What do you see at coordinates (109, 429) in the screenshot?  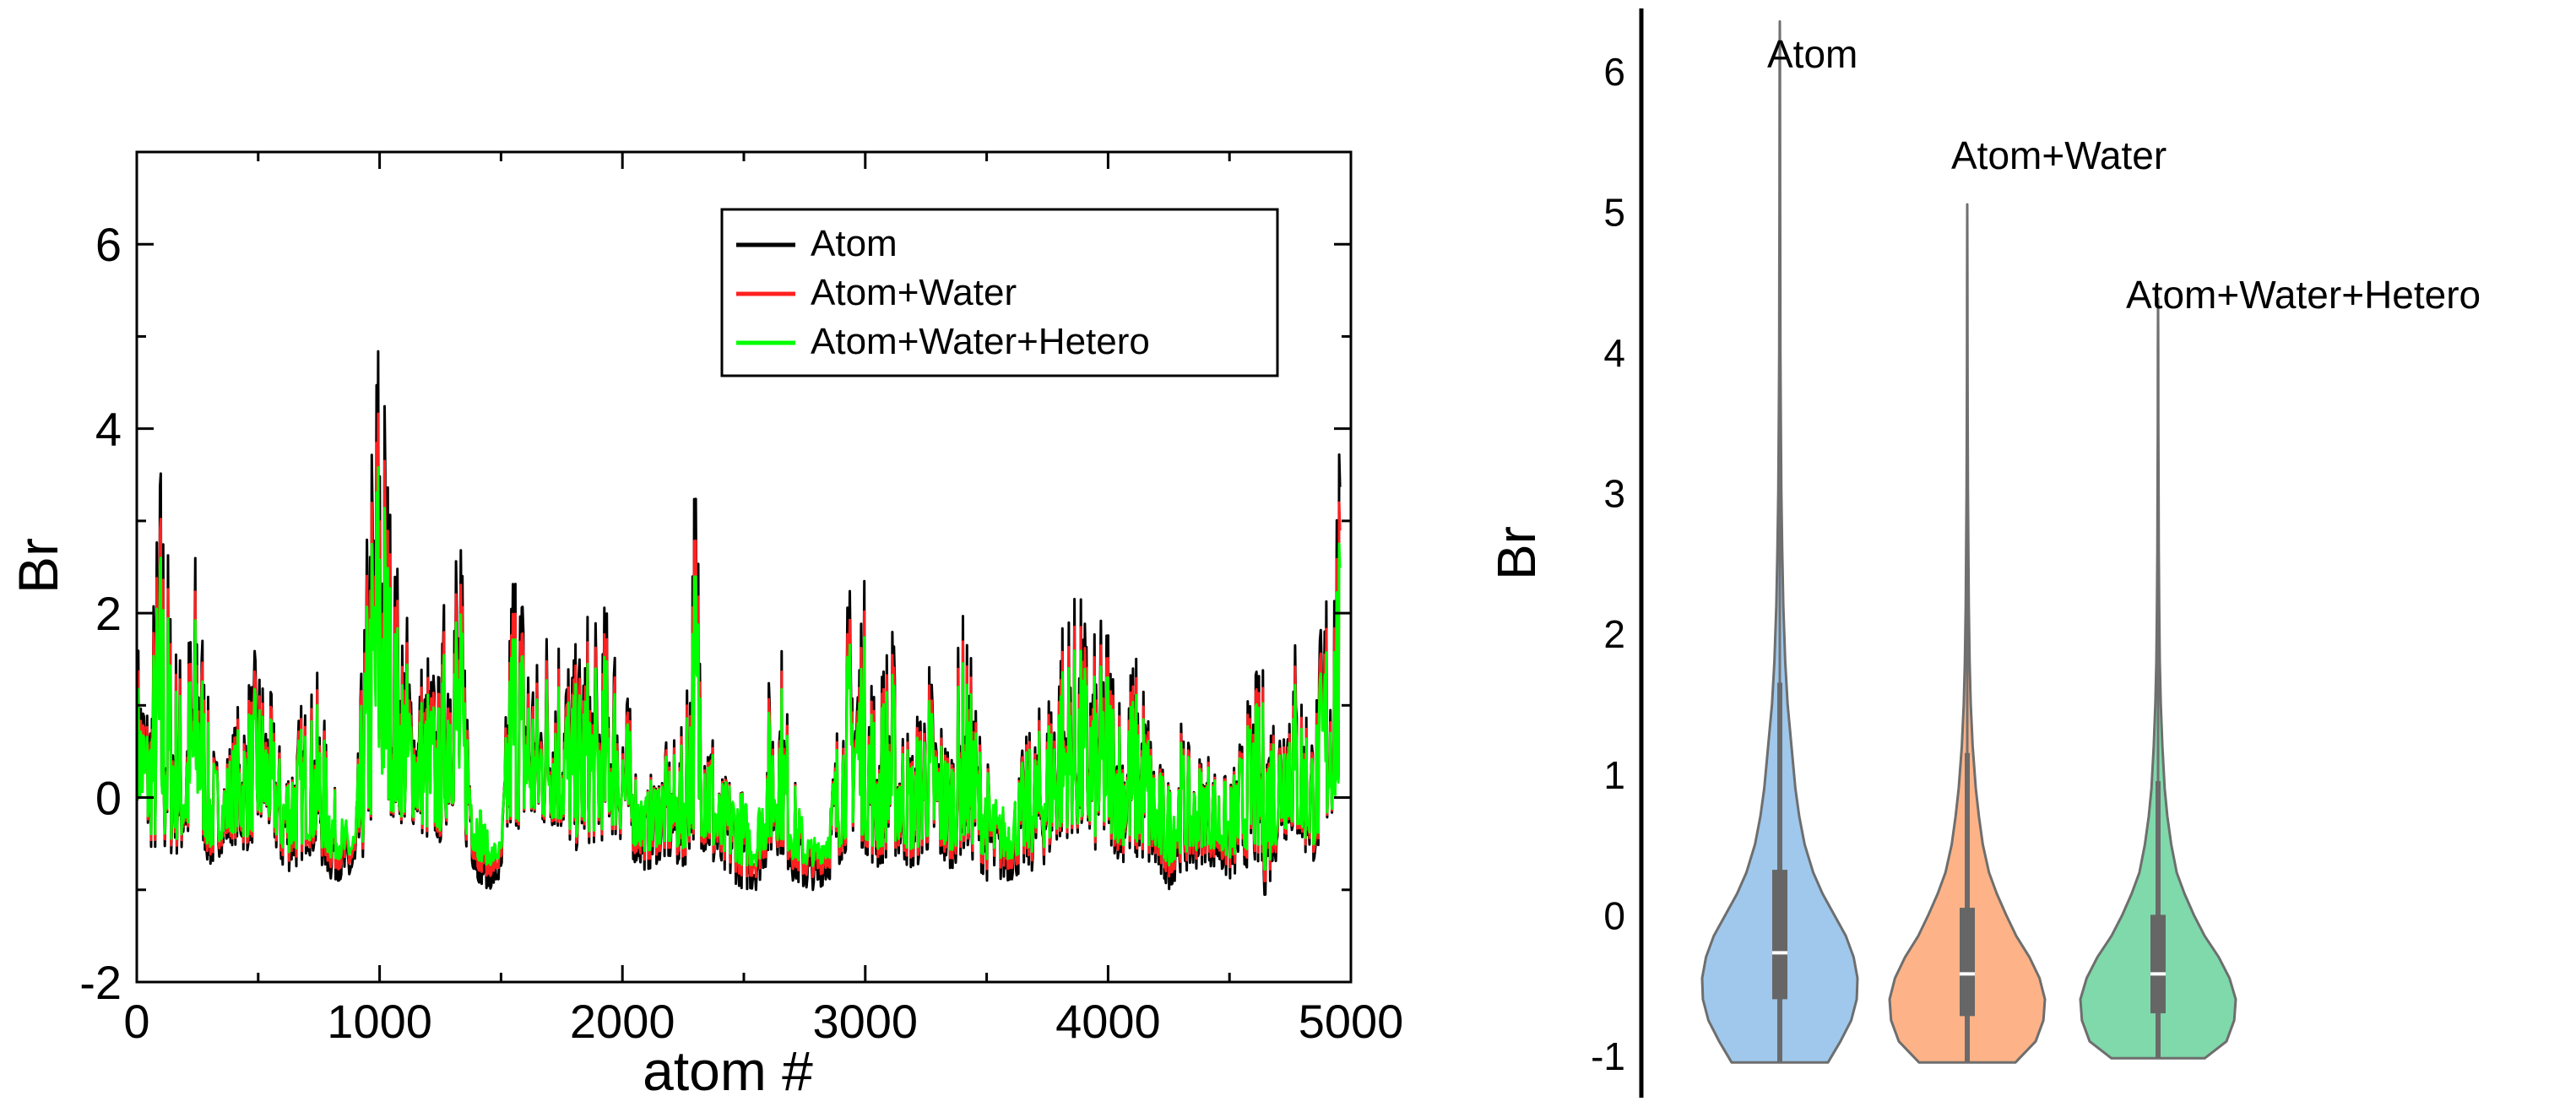 I see `y-tick-label: 4` at bounding box center [109, 429].